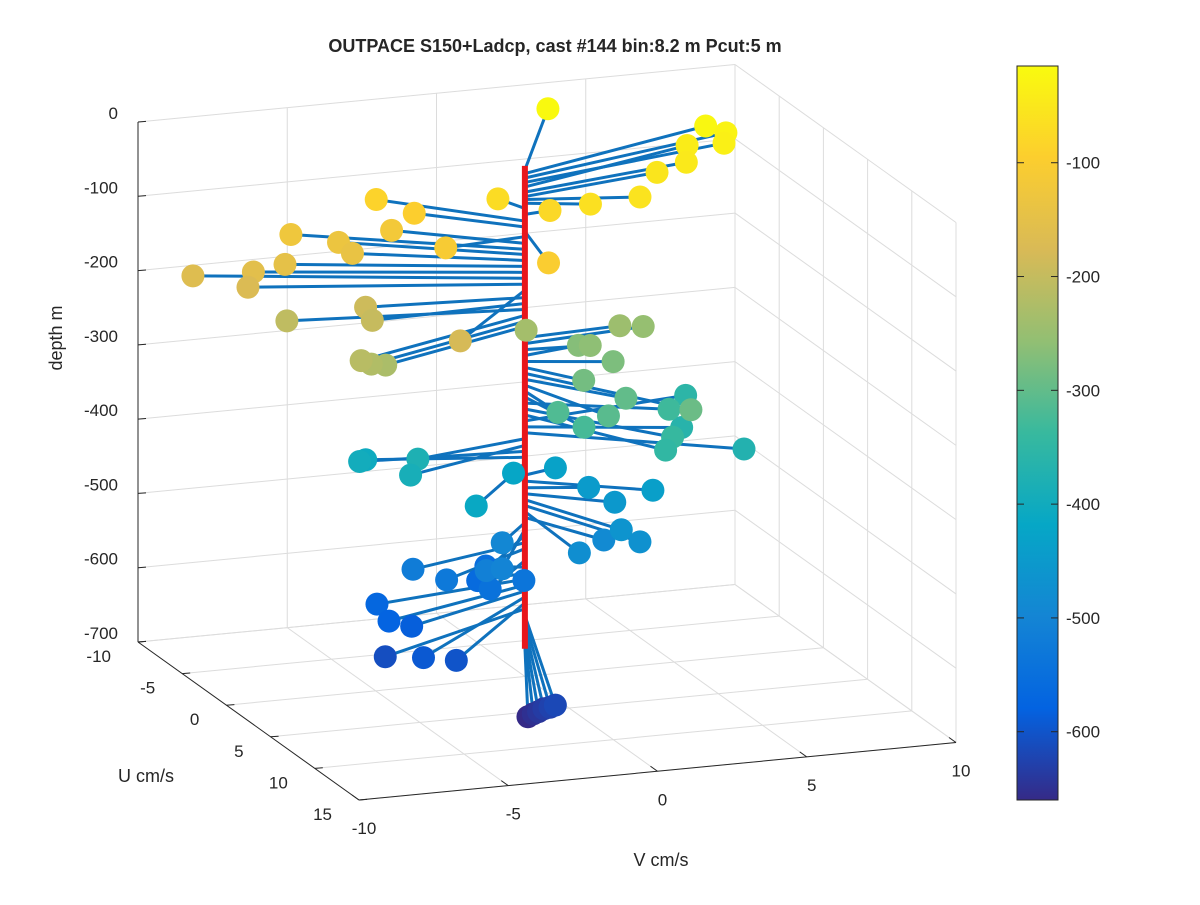  Describe the element at coordinates (1083, 163) in the screenshot. I see `colorbar-tick-label: -100` at that location.